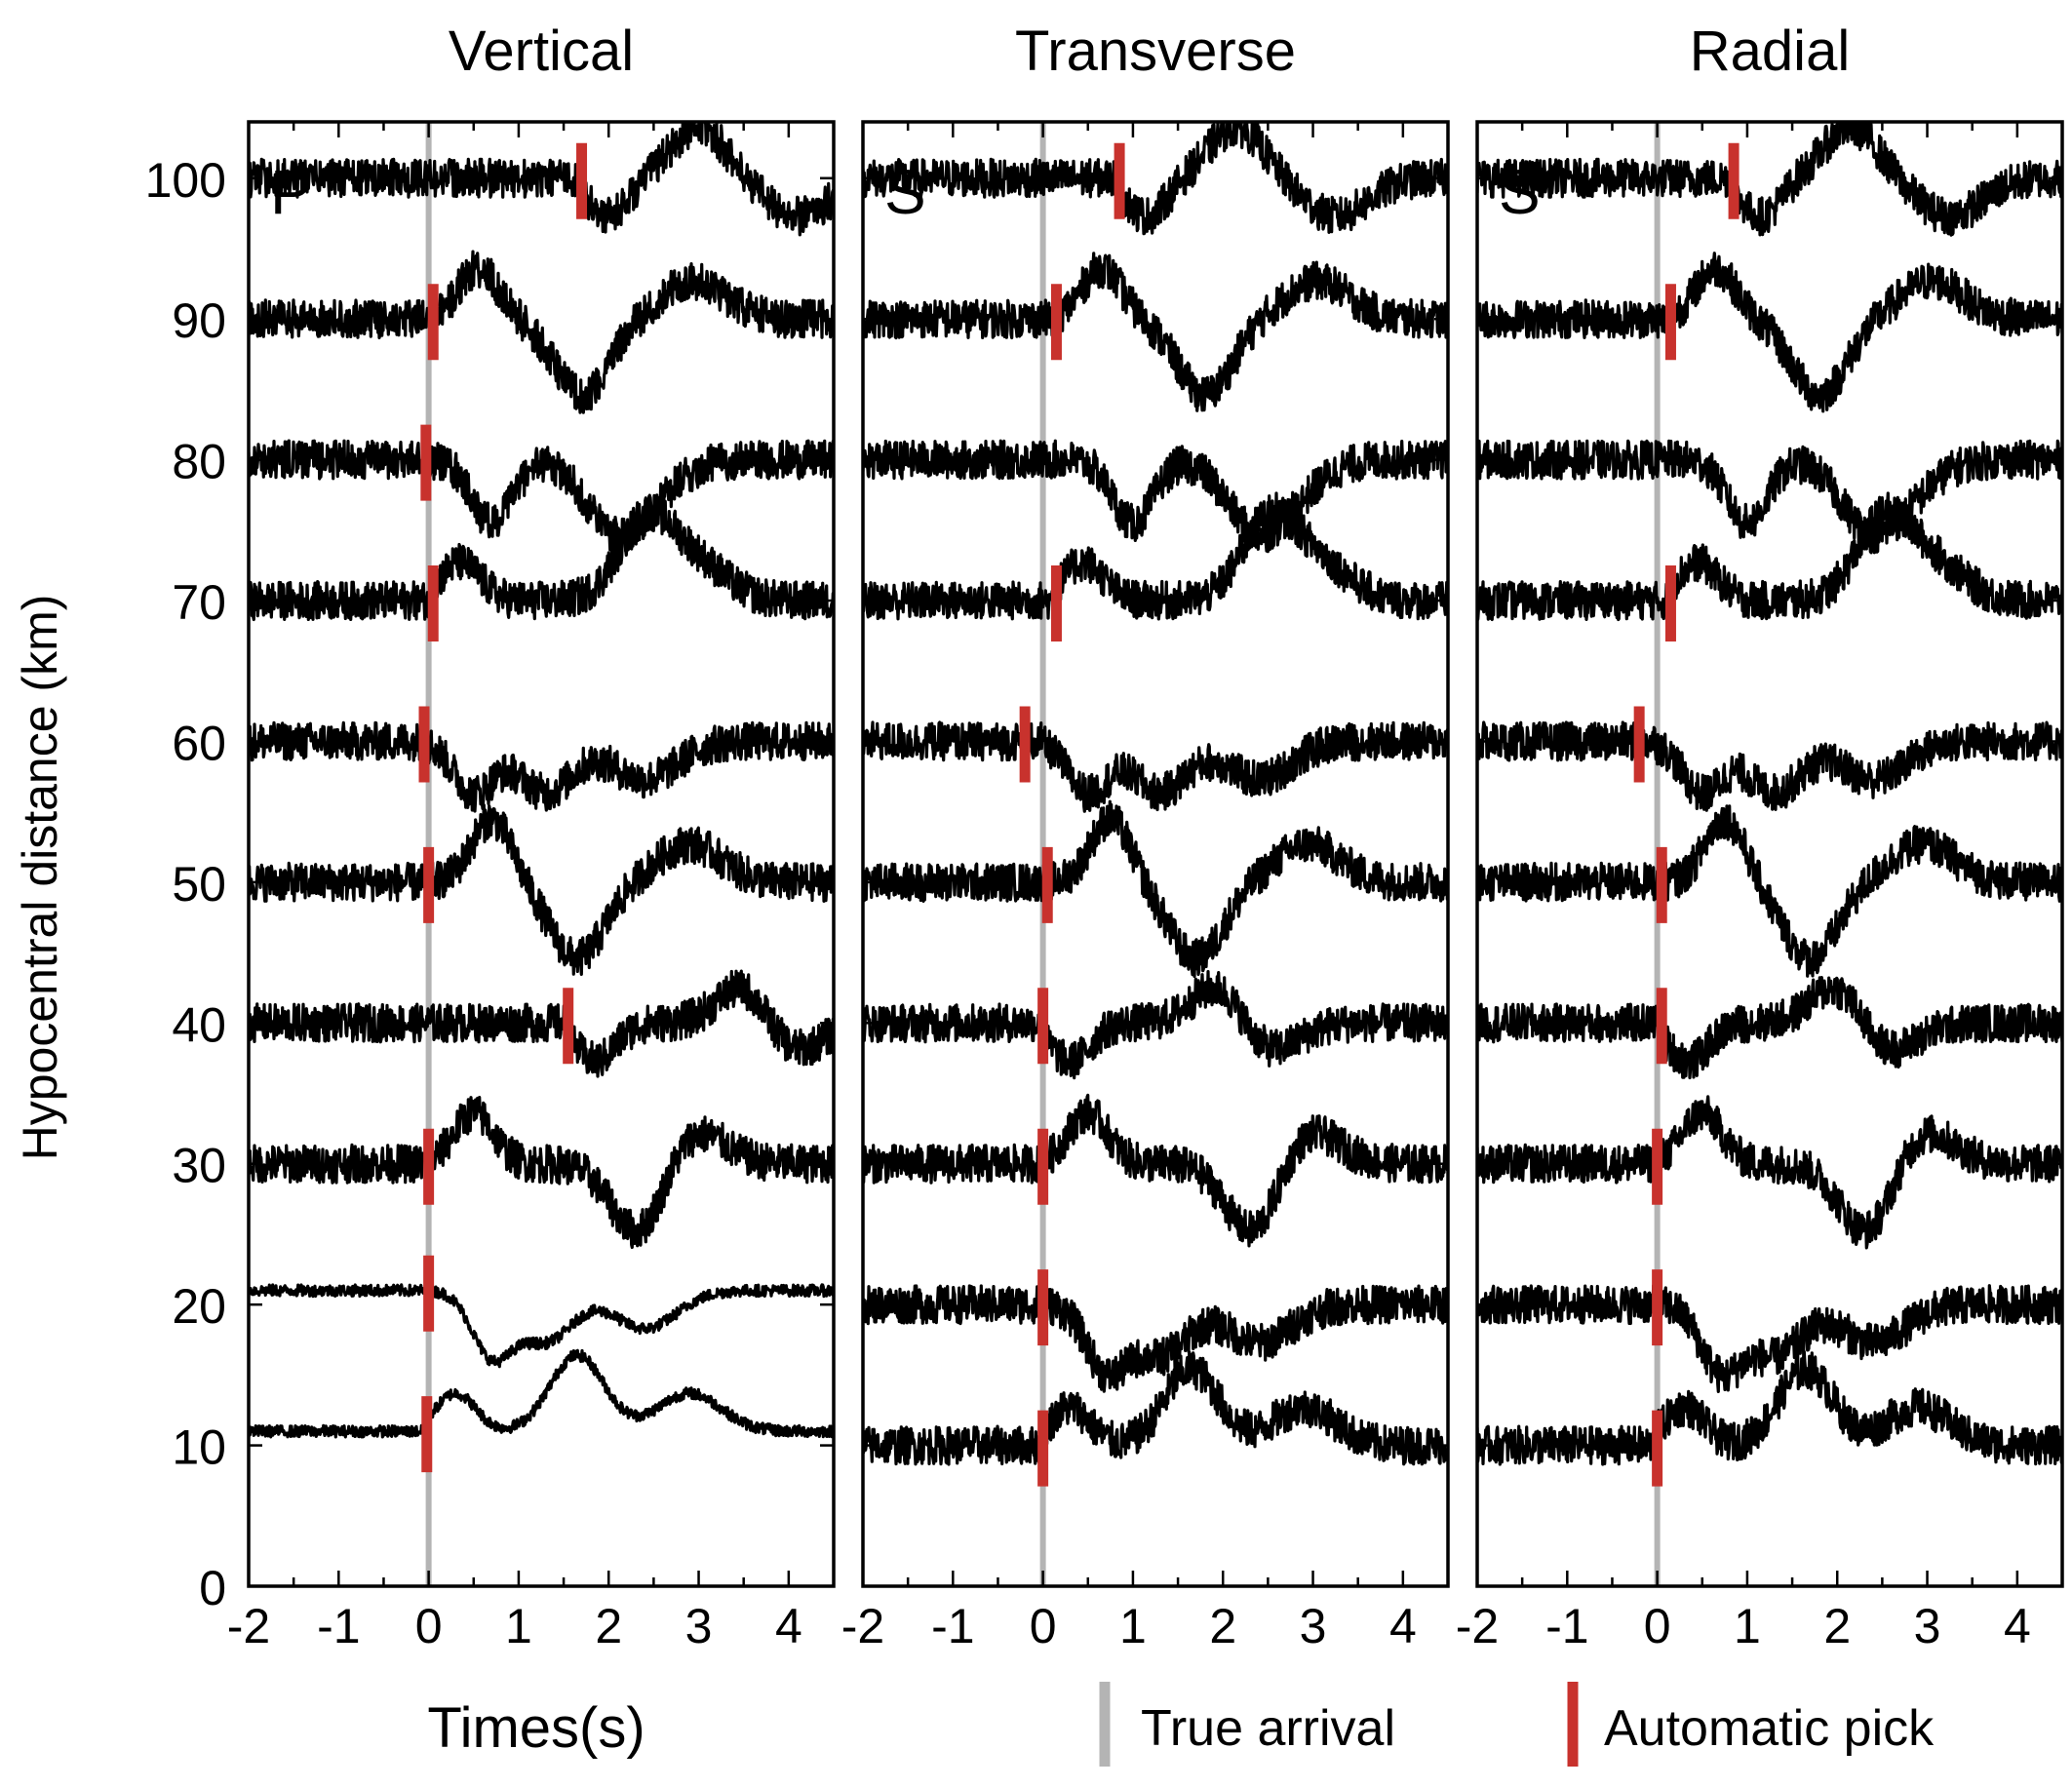 This screenshot has width=2072, height=1788. What do you see at coordinates (199, 1306) in the screenshot?
I see `y-tick-label: 20` at bounding box center [199, 1306].